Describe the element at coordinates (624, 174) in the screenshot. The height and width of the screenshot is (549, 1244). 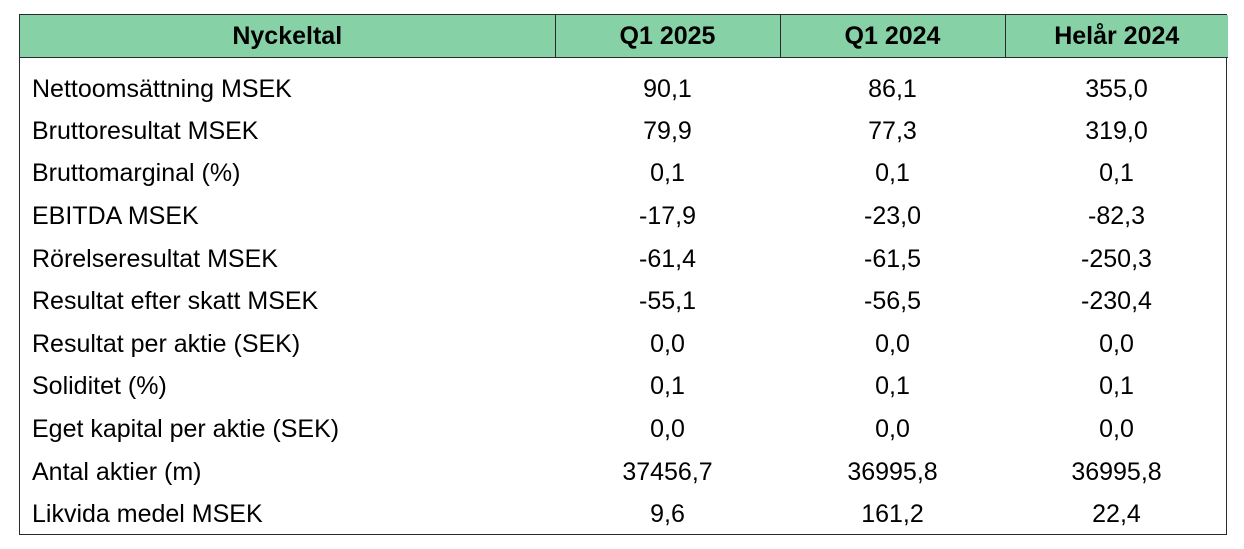
I see `table-row: Bruttomarginal (%) 0,1 0,1 0,1` at that location.